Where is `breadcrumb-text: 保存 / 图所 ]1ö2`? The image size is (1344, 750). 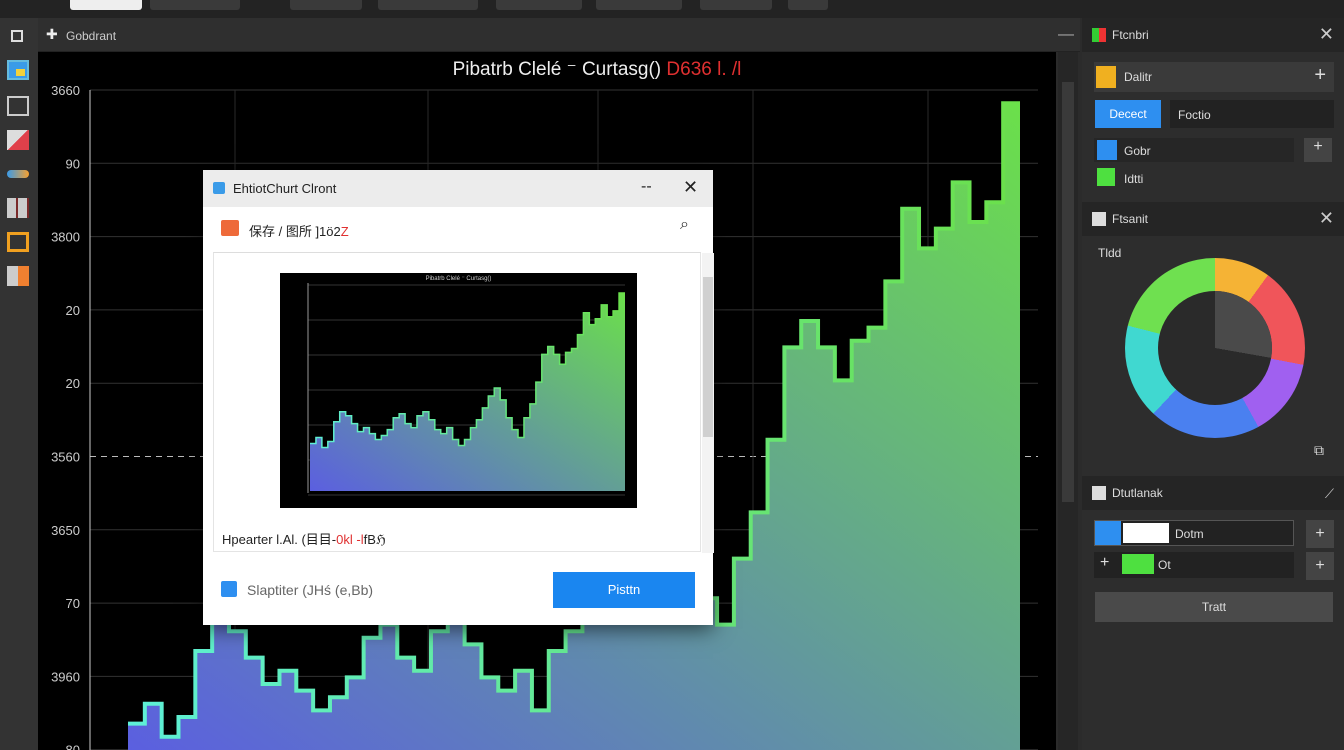
breadcrumb-text: 保存 / 图所 ]1ö2 is located at coordinates (295, 231).